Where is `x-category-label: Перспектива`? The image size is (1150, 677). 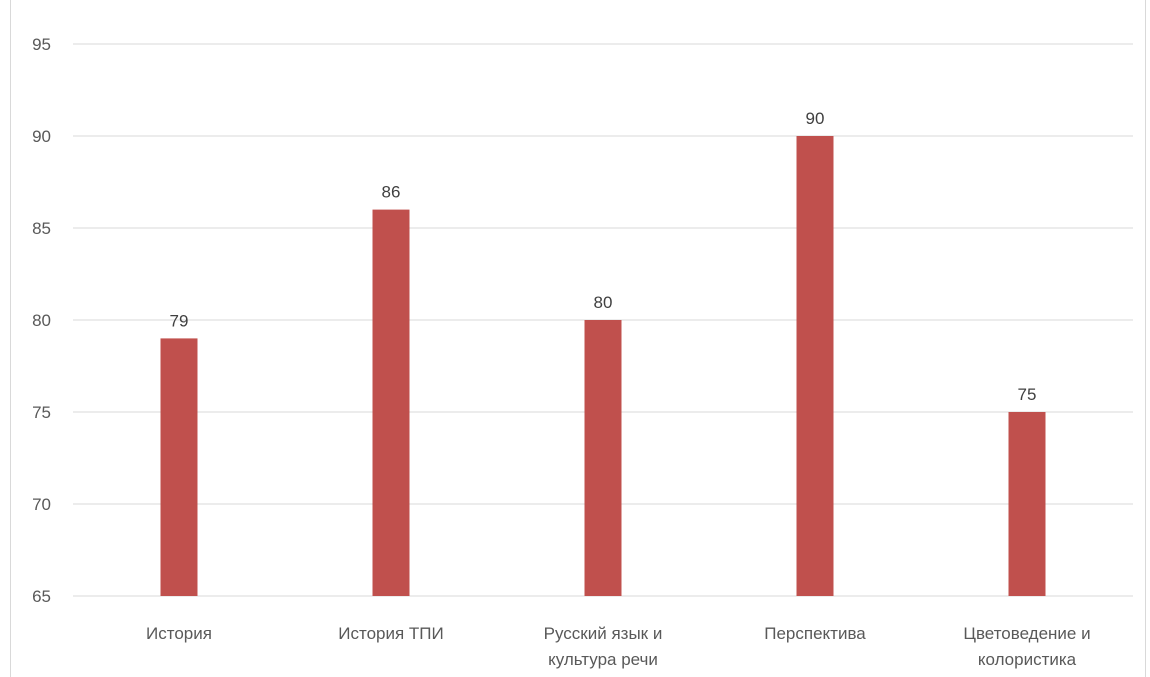
x-category-label: Перспектива is located at coordinates (815, 633).